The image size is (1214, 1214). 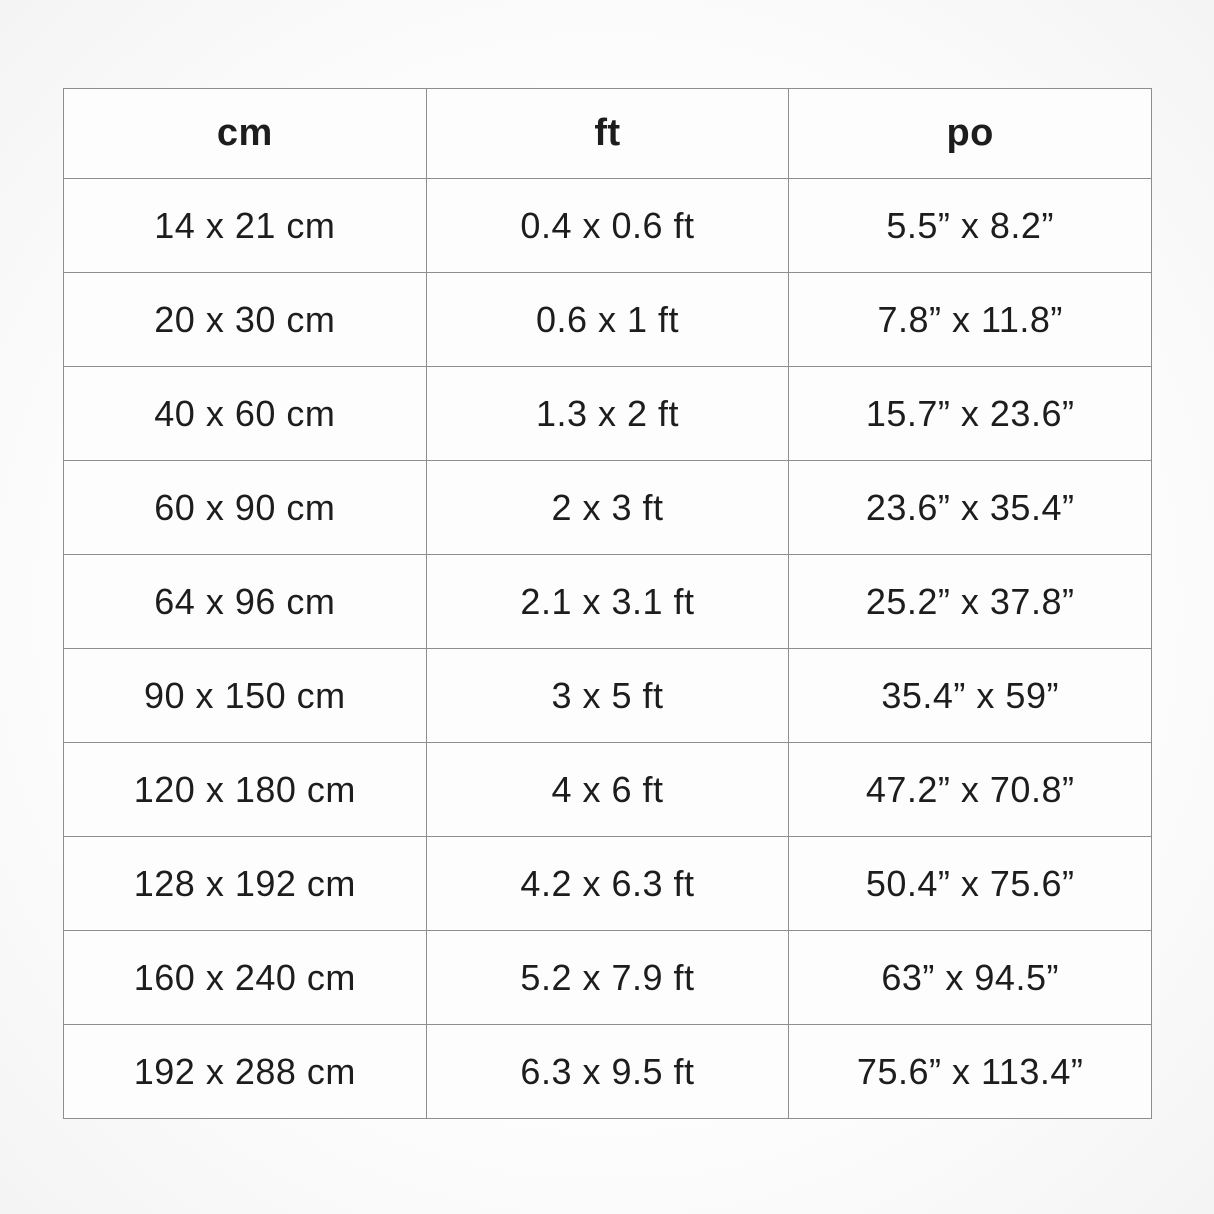 I want to click on table-cell: 60 x 90 cm, so click(x=245, y=507).